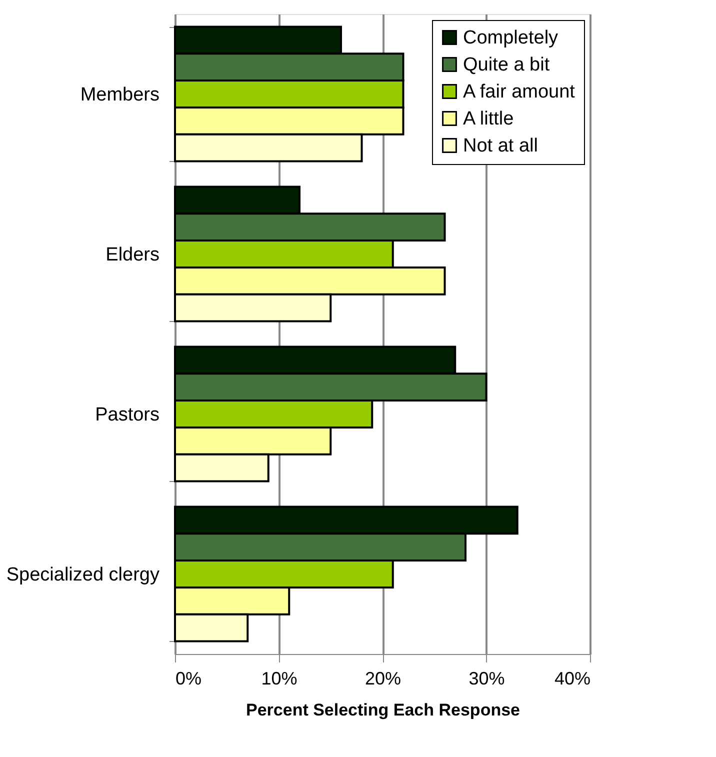 Image resolution: width=716 pixels, height=757 pixels. Describe the element at coordinates (506, 65) in the screenshot. I see `legend-label: Quite a bit` at that location.